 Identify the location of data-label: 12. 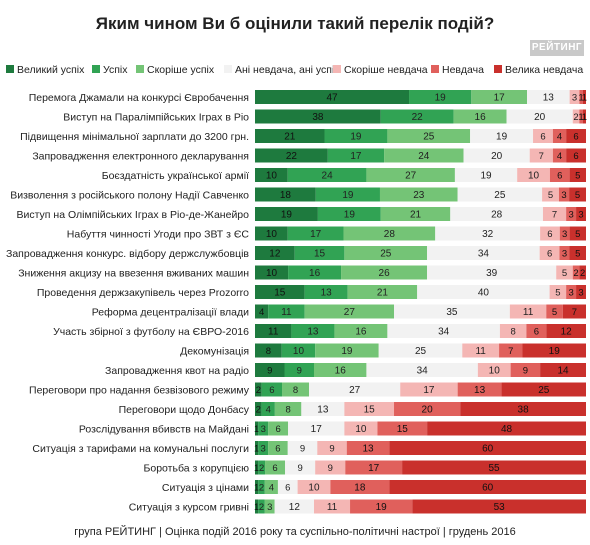
(567, 332).